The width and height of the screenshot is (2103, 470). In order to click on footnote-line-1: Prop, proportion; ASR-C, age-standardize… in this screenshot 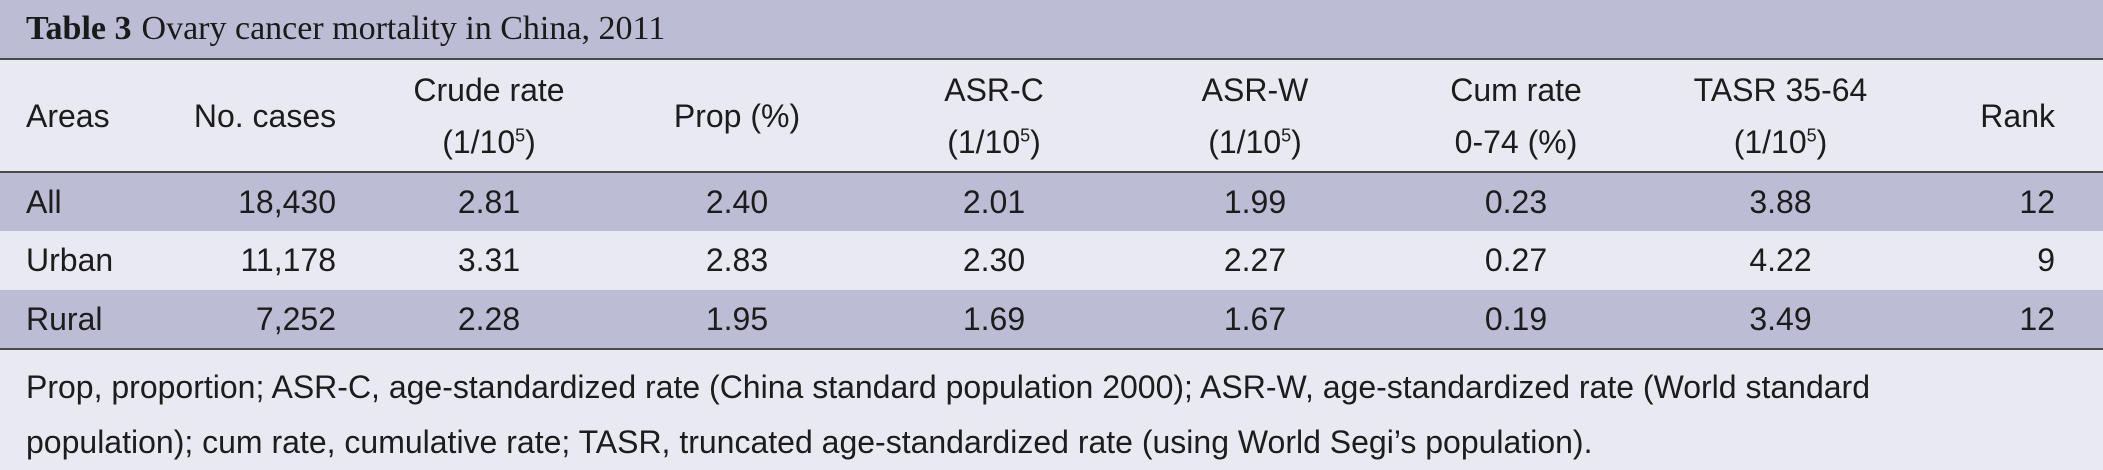, I will do `click(948, 387)`.